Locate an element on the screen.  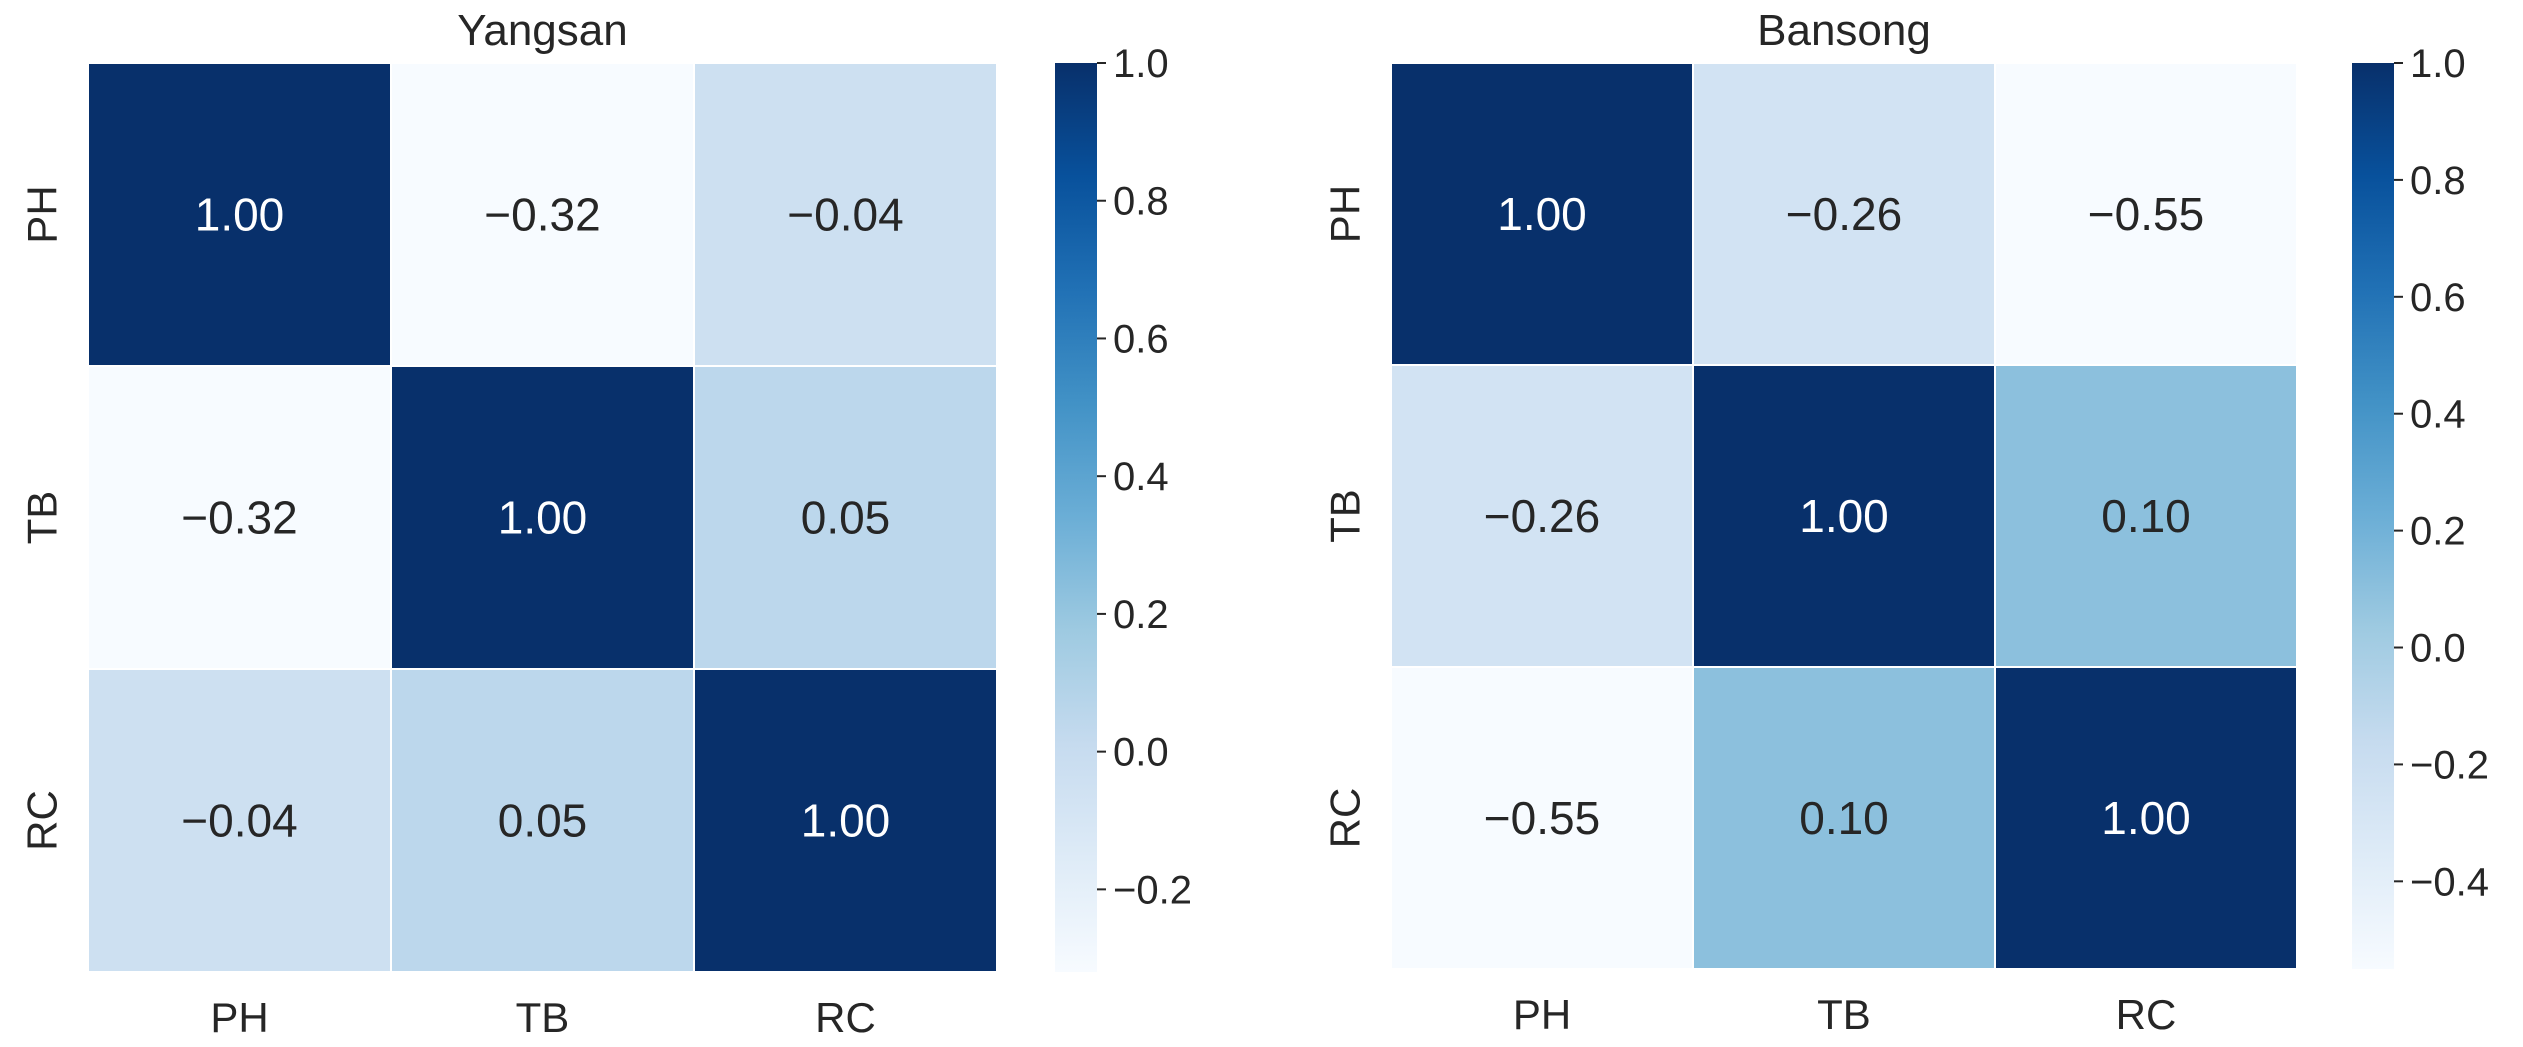
chart-title: Yangsan is located at coordinates (542, 30).